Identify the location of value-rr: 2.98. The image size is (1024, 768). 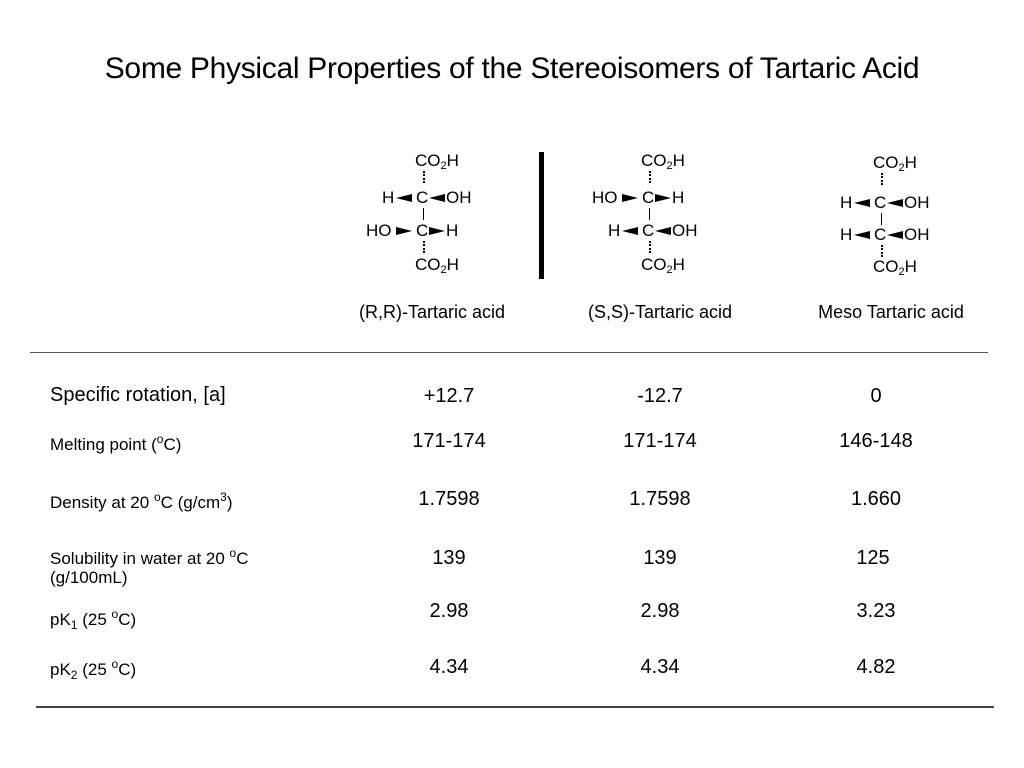
(449, 611).